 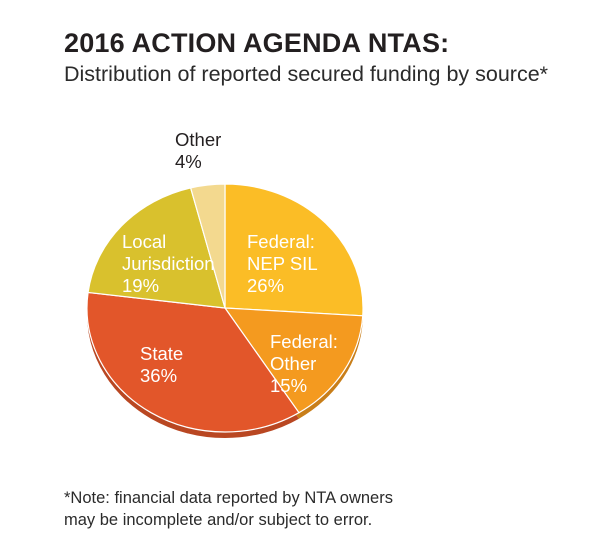 I want to click on slice-label: State 36%, so click(x=161, y=364).